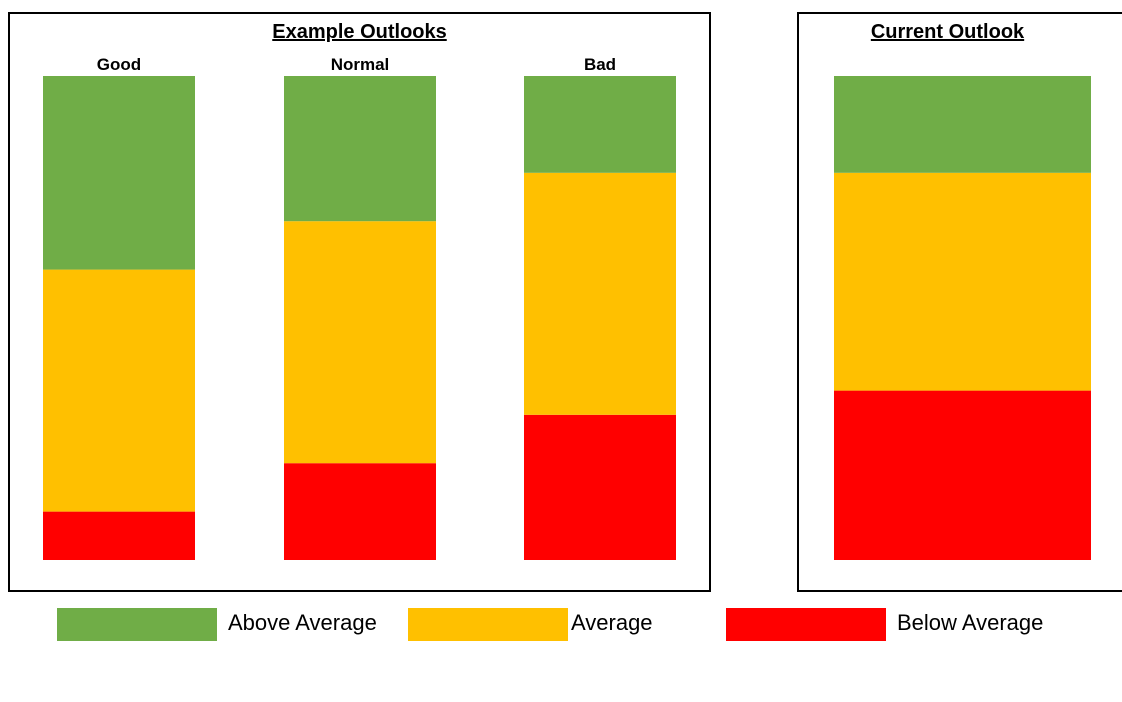 The height and width of the screenshot is (702, 1122). What do you see at coordinates (600, 124) in the screenshot?
I see `bar-bad-above-average` at bounding box center [600, 124].